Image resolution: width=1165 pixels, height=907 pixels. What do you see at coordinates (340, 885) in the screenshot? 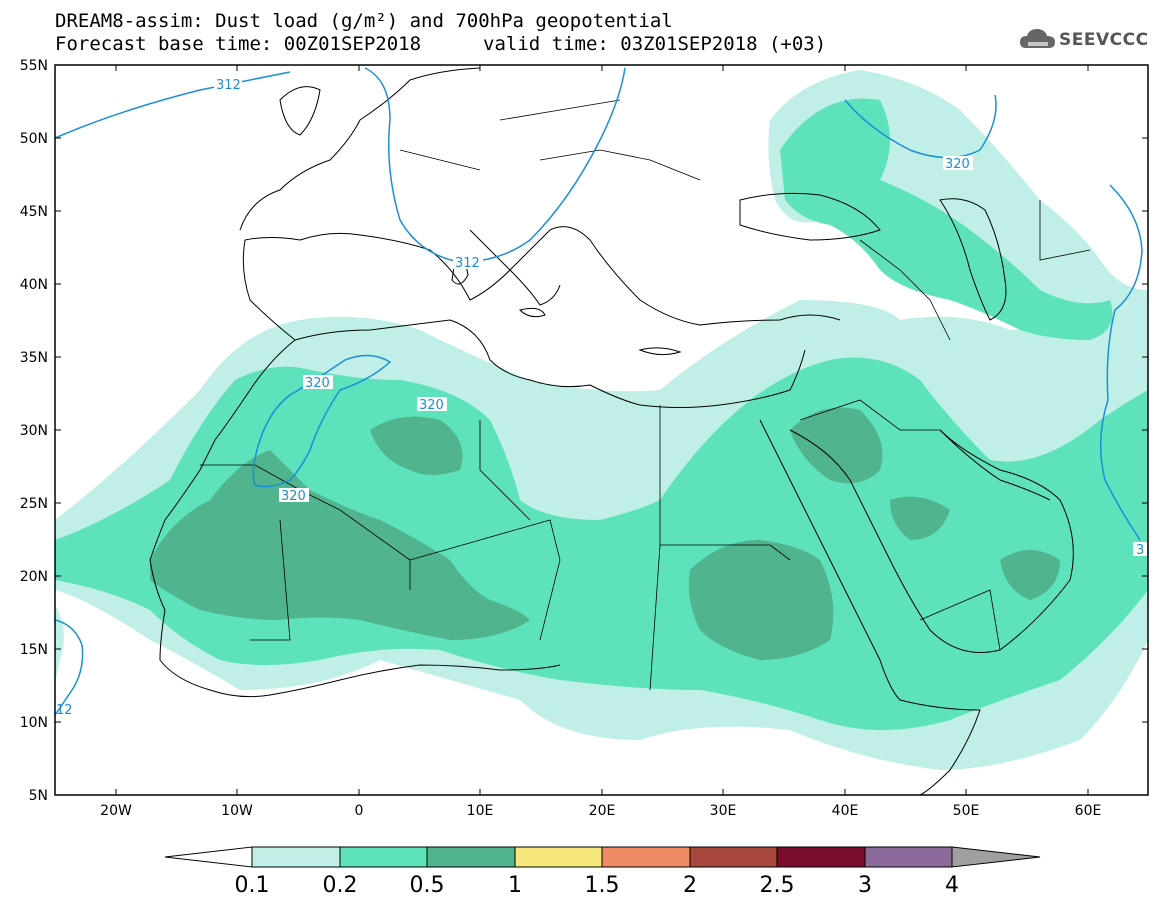
I see `colorbar-label: 0.2` at bounding box center [340, 885].